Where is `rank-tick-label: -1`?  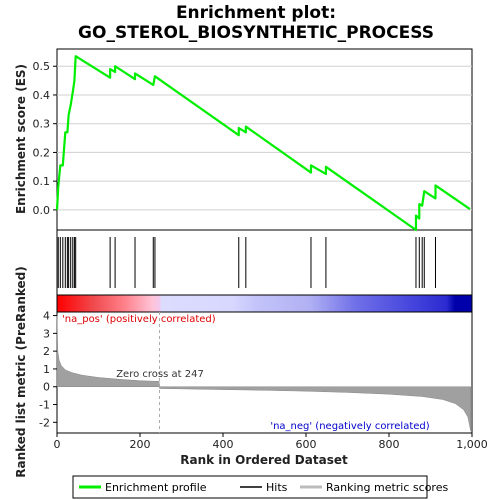 rank-tick-label: -1 is located at coordinates (44, 405).